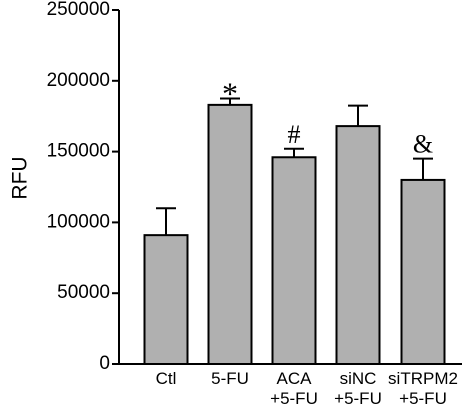 The image size is (474, 408). What do you see at coordinates (20, 177) in the screenshot?
I see `y-axis-label: RFU` at bounding box center [20, 177].